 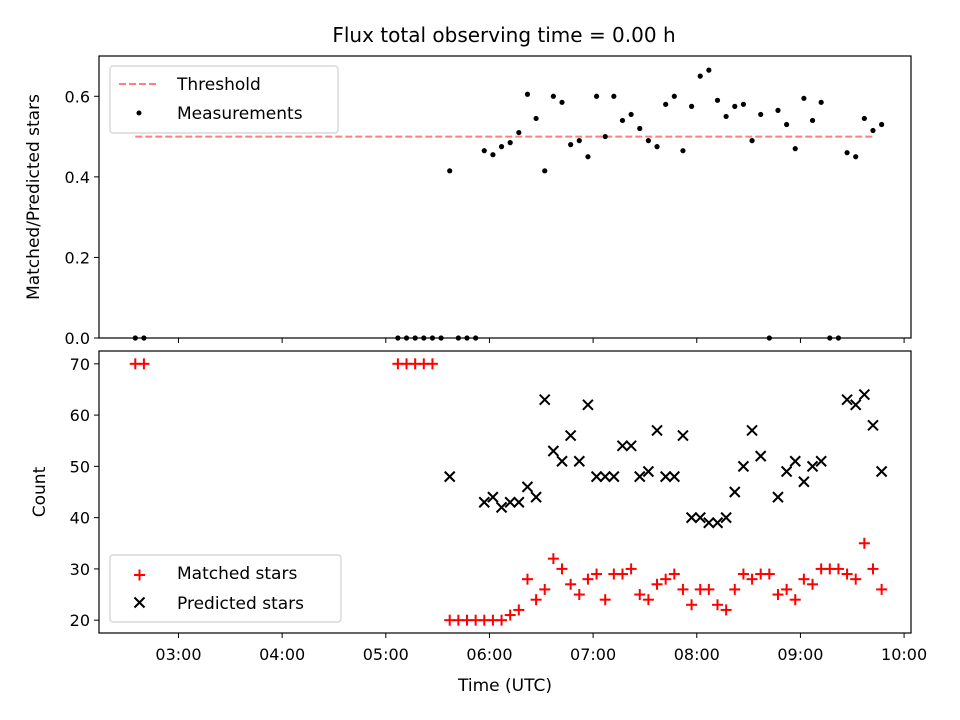 I want to click on ratio-y-tick-label: 0.0, so click(x=77, y=338).